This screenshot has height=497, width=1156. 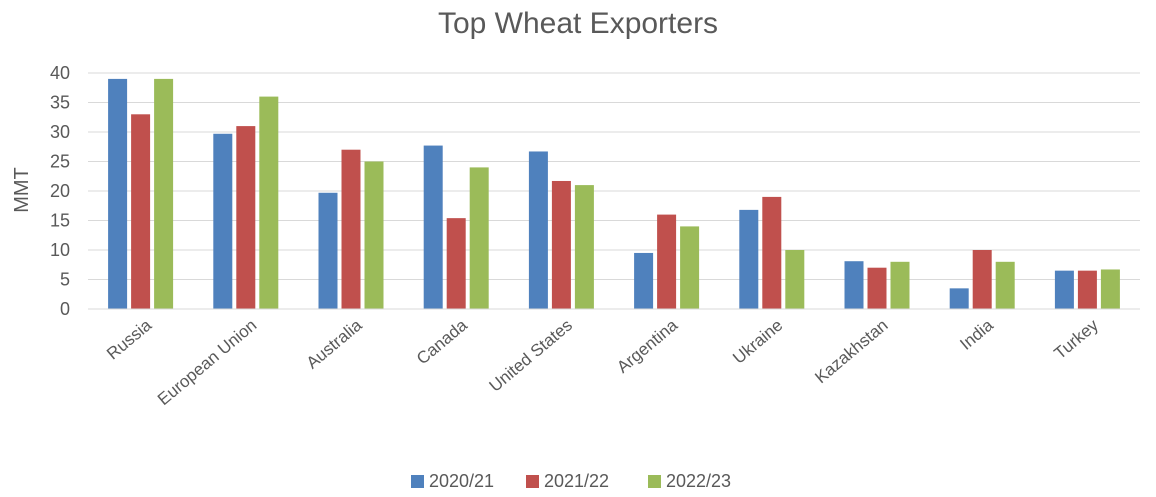 I want to click on y-tick-label: 5, so click(x=65, y=280).